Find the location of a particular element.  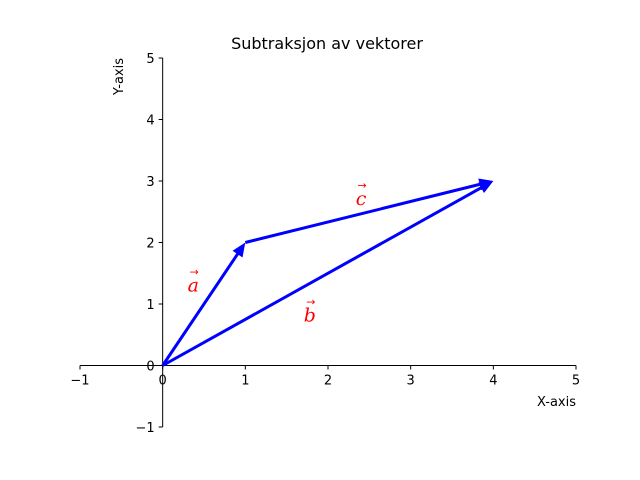

vector-a-head is located at coordinates (239, 250).